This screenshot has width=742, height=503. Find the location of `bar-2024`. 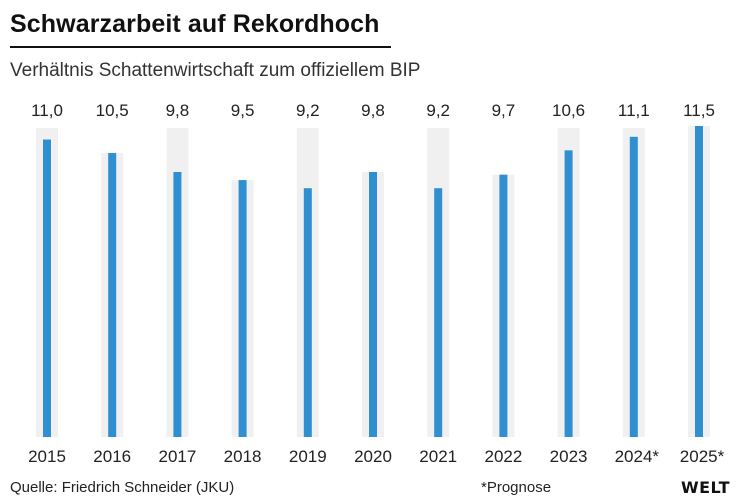

bar-2024 is located at coordinates (633, 287).